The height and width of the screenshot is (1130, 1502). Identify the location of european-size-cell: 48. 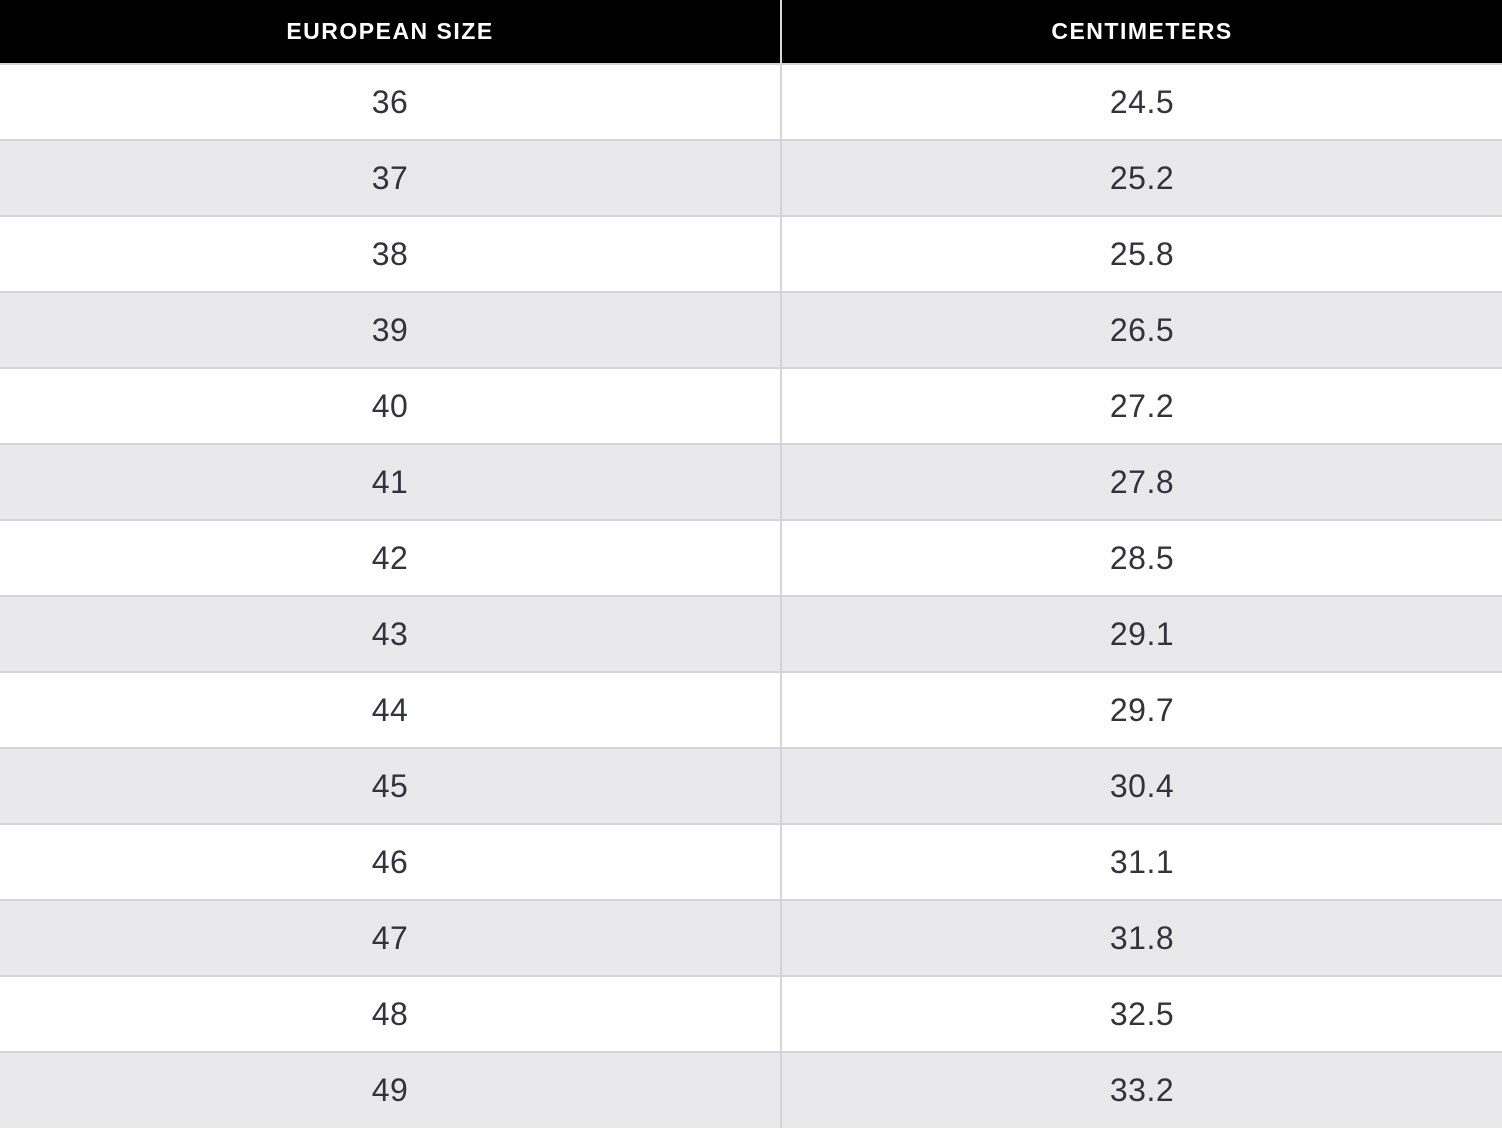
(391, 1014).